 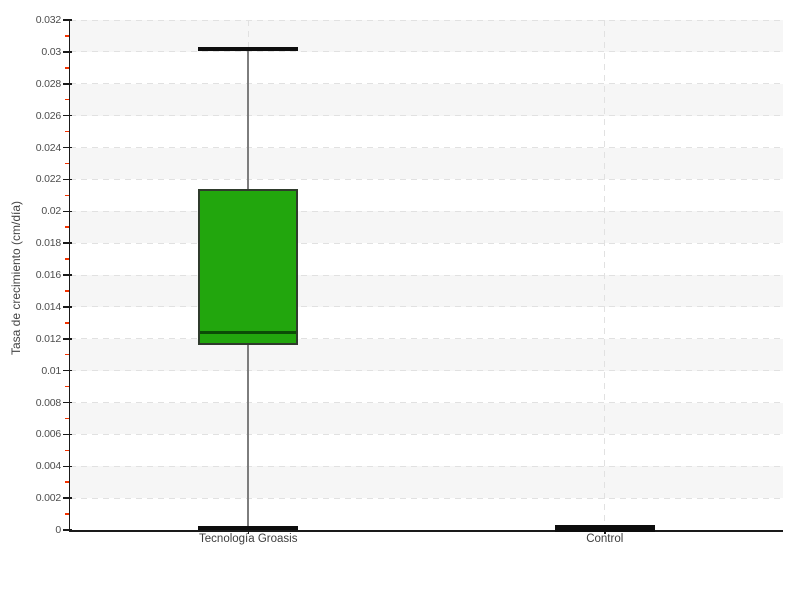 I want to click on y-tick-label: 0.028, so click(x=48, y=83).